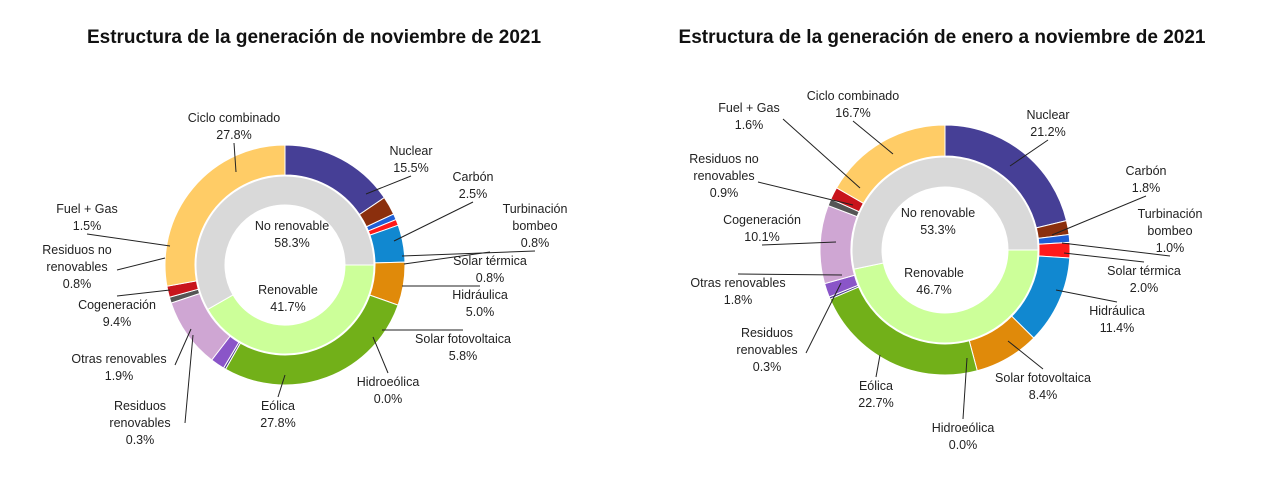  Describe the element at coordinates (1025, 355) in the screenshot. I see `leader-solar-fotovoltaica` at that location.